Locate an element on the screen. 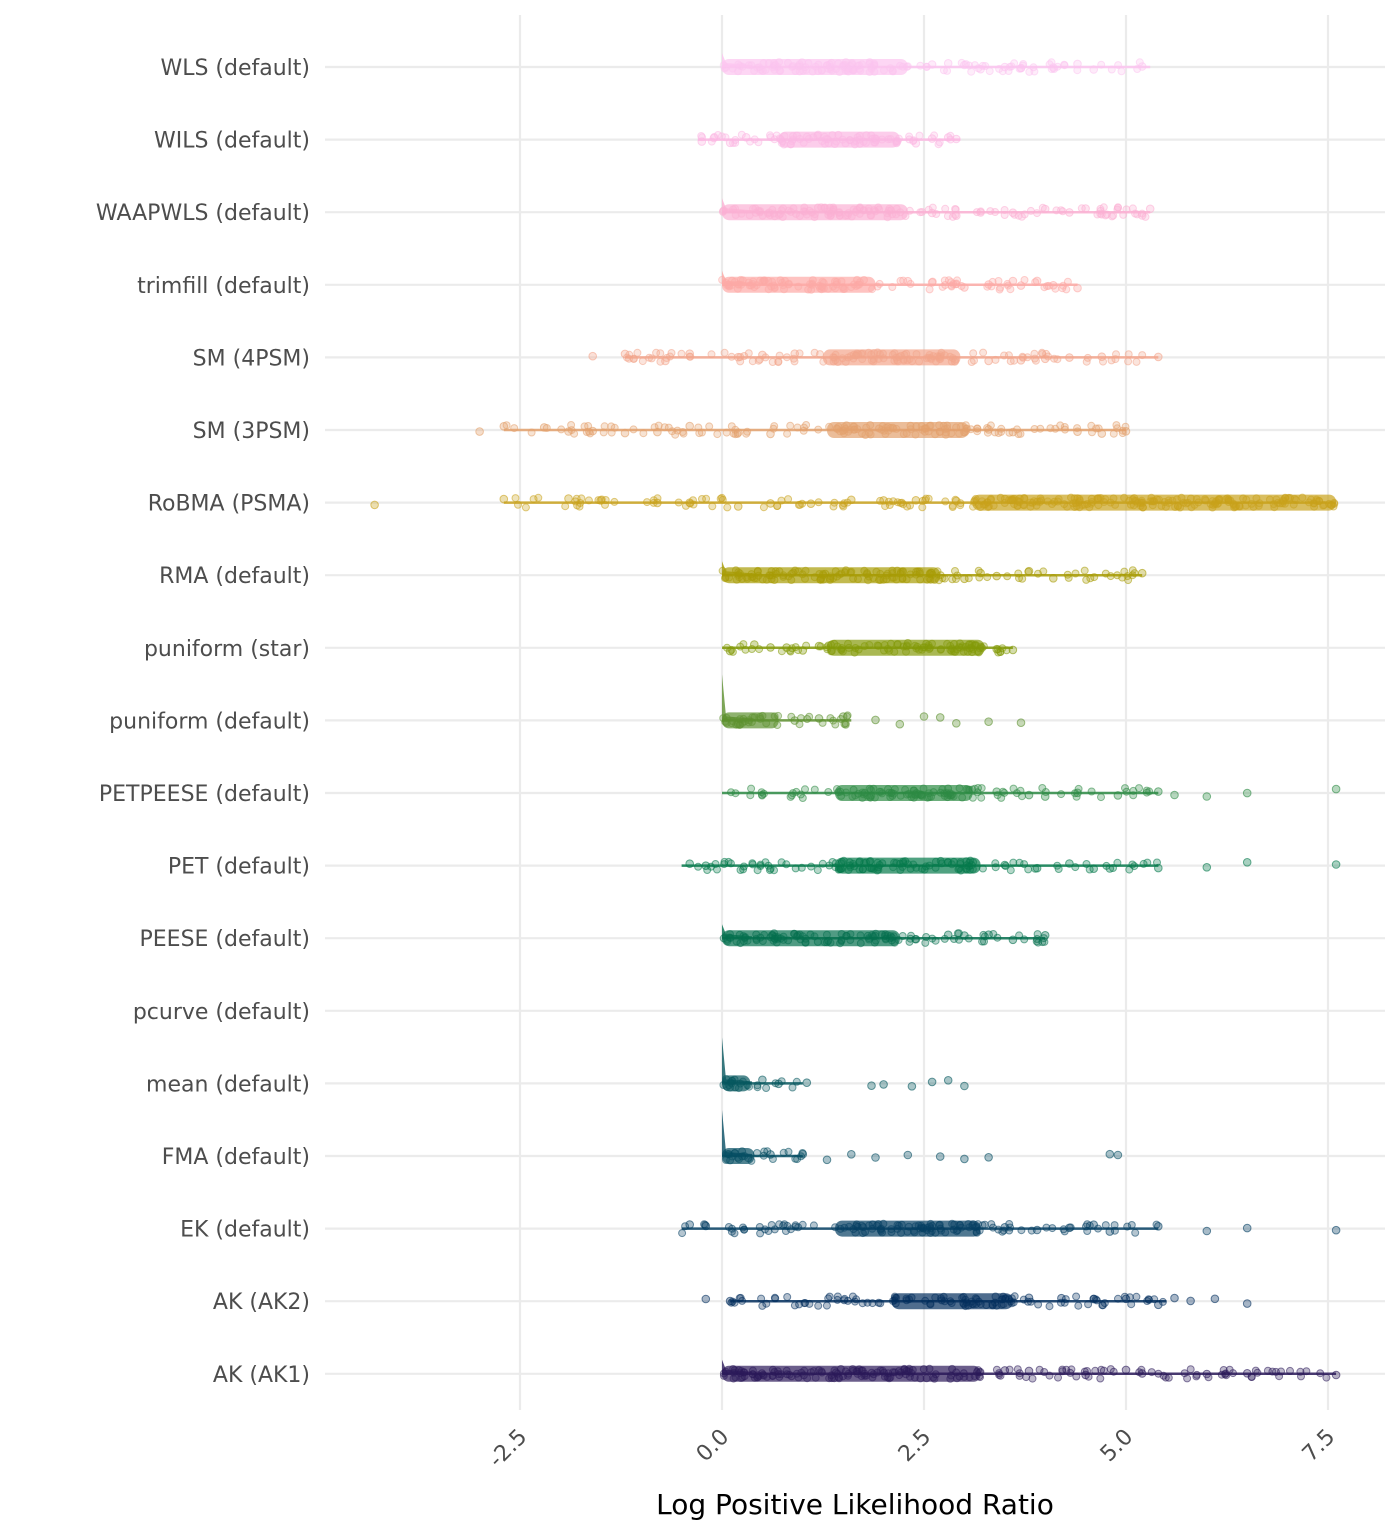 Image resolution: width=1400 pixels, height=1536 pixels. density-shape is located at coordinates (737, 60).